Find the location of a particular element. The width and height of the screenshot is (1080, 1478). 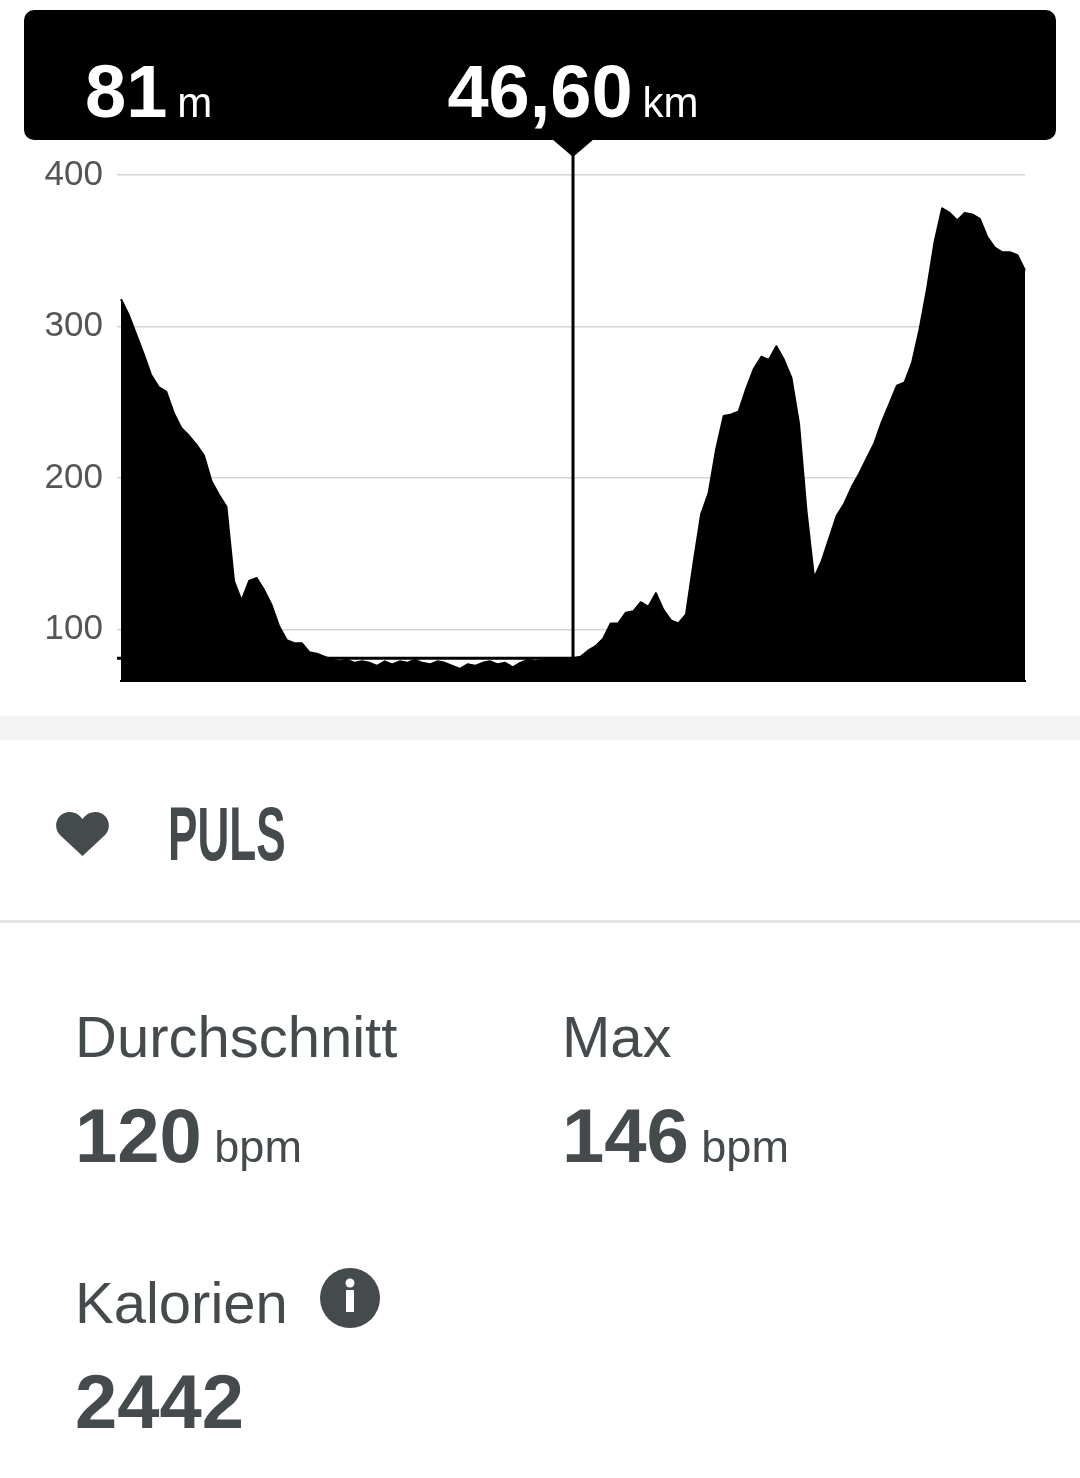

y-tick-label: 300 is located at coordinates (73, 324).